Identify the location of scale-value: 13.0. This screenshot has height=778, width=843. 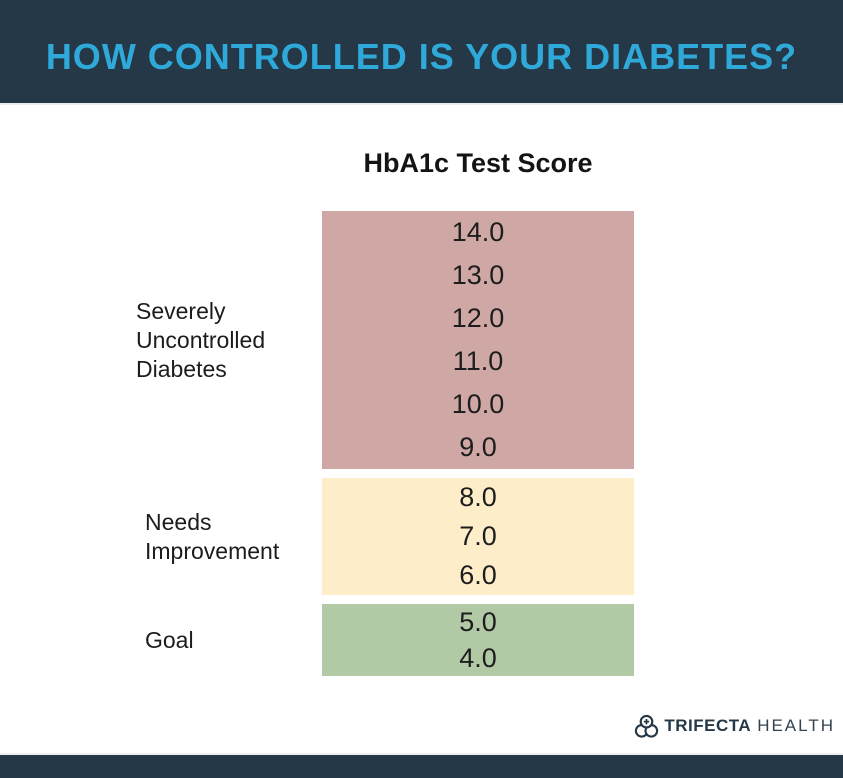
(478, 275).